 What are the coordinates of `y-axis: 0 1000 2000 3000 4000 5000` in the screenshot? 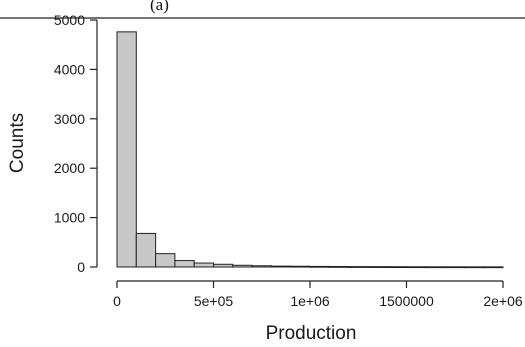 It's located at (76, 143).